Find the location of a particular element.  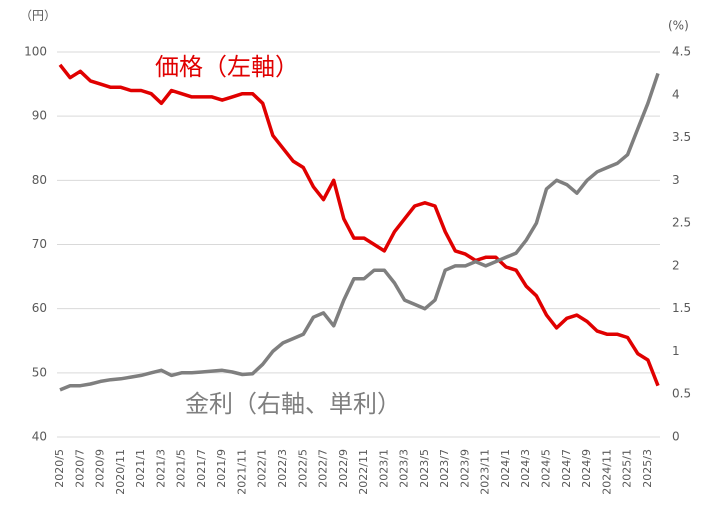

x-tick-label: 2022/1 is located at coordinates (262, 468).